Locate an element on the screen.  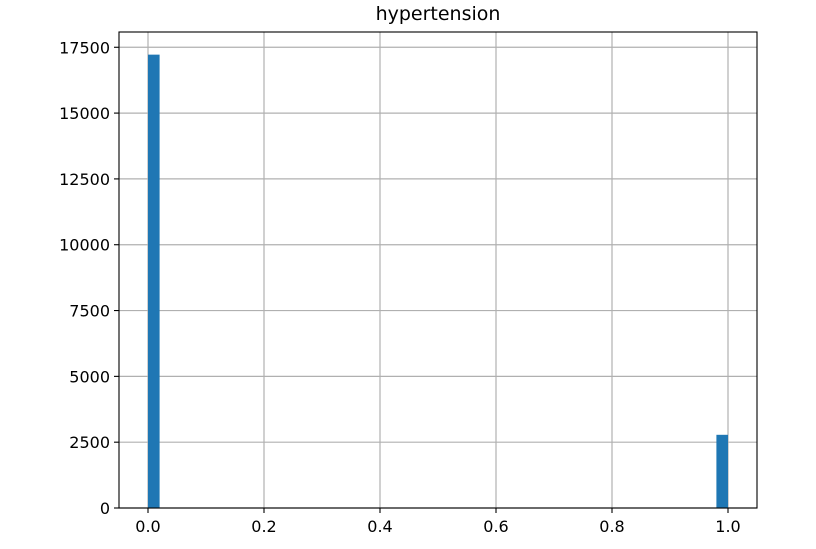
x-tick-label: 0.6 is located at coordinates (495, 526).